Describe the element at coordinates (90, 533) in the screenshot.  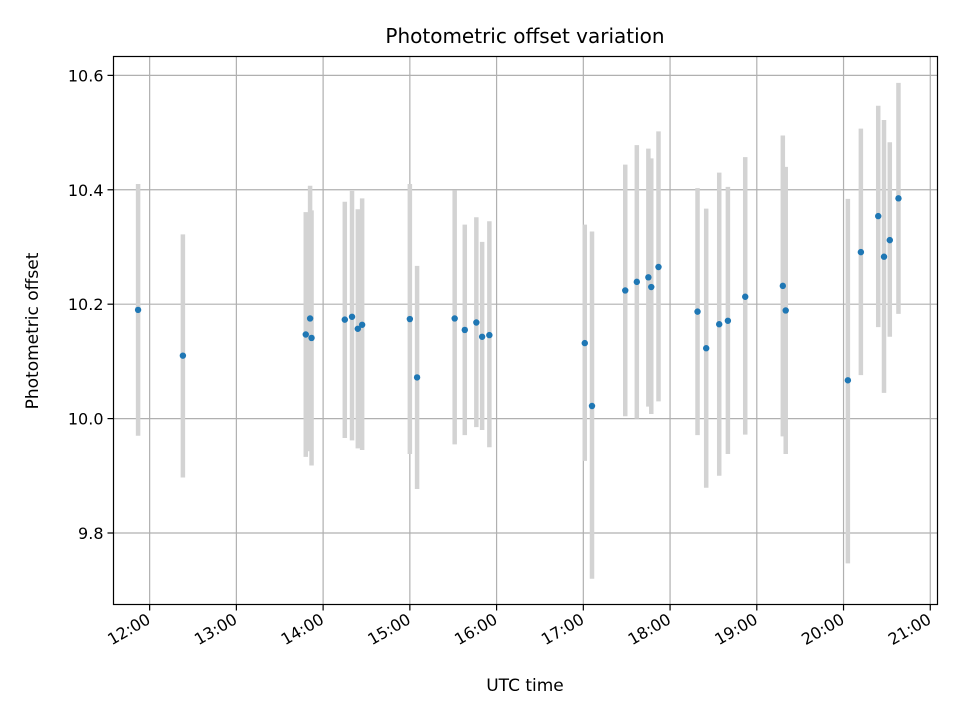
I see `y-tick-label: 9.8` at that location.